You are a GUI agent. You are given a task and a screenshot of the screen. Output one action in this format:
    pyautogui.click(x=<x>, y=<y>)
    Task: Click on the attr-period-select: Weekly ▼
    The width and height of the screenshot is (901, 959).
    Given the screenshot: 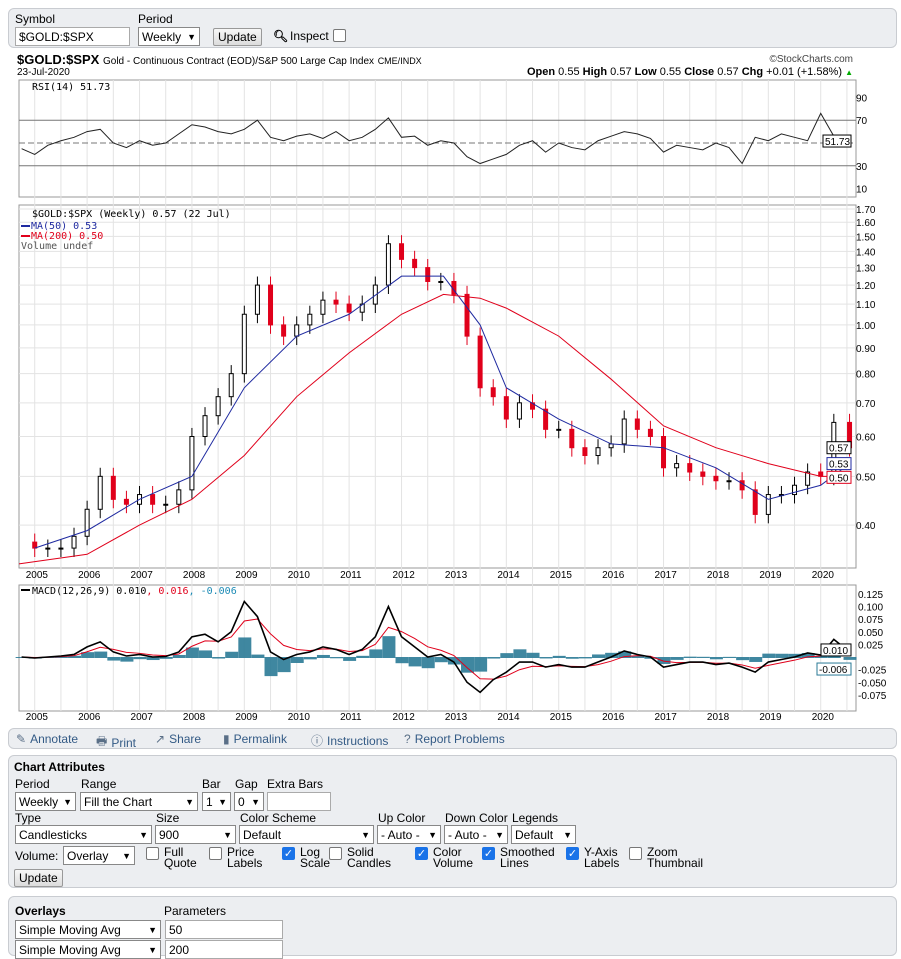 What is the action you would take?
    pyautogui.click(x=45, y=801)
    